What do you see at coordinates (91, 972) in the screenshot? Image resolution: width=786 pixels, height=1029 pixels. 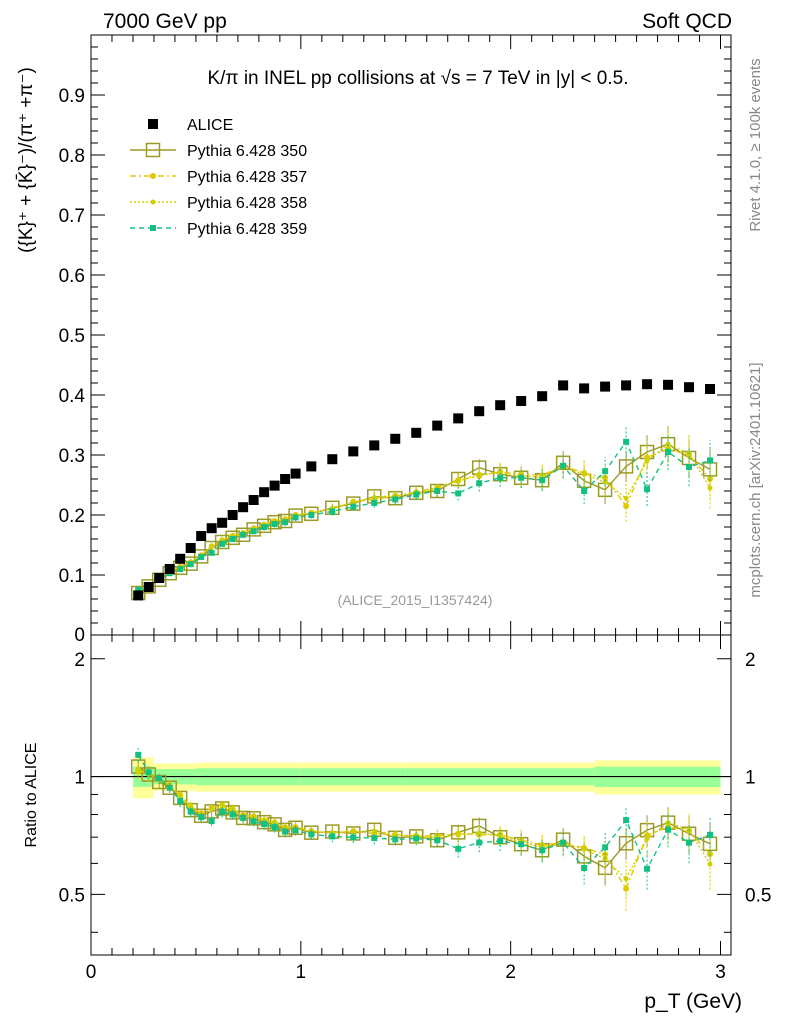 I see `xtick-label: 0` at bounding box center [91, 972].